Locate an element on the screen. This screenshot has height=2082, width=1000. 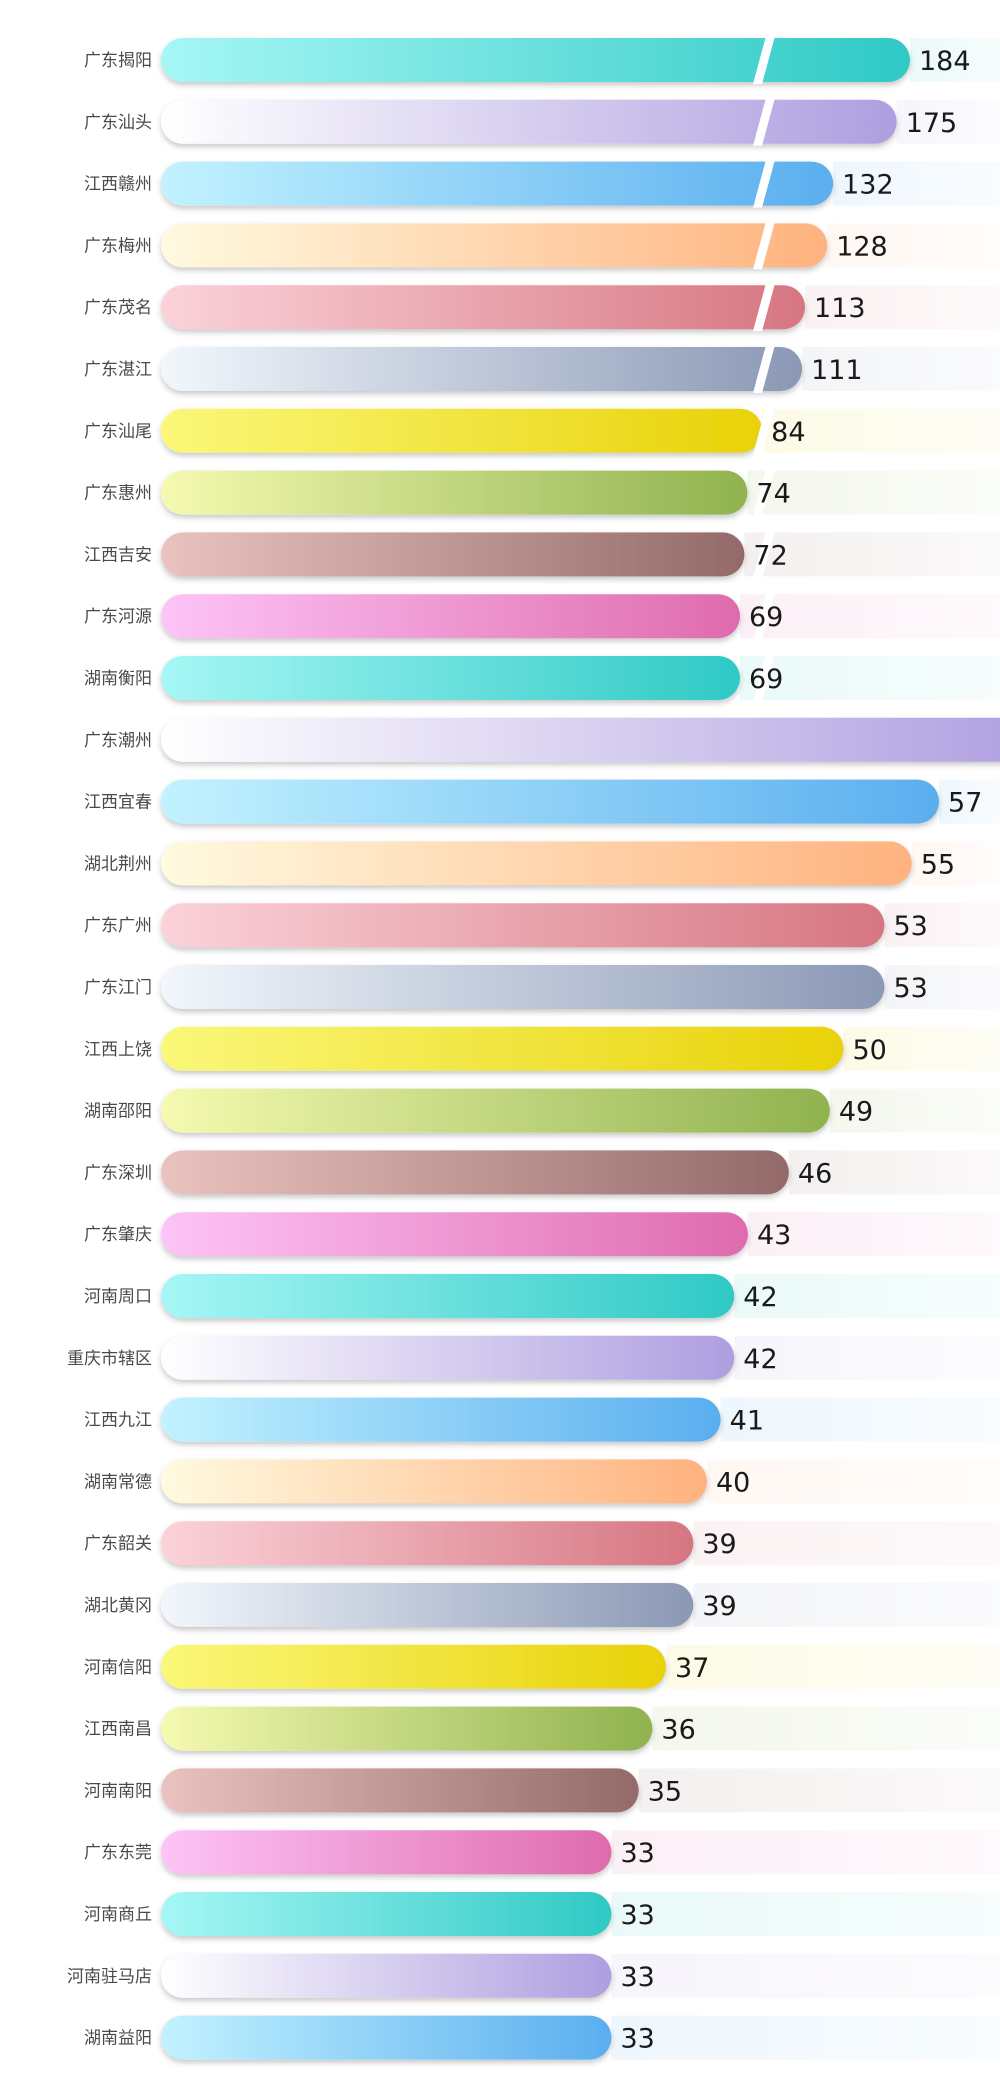
category-label: 广东潮州 is located at coordinates (118, 741).